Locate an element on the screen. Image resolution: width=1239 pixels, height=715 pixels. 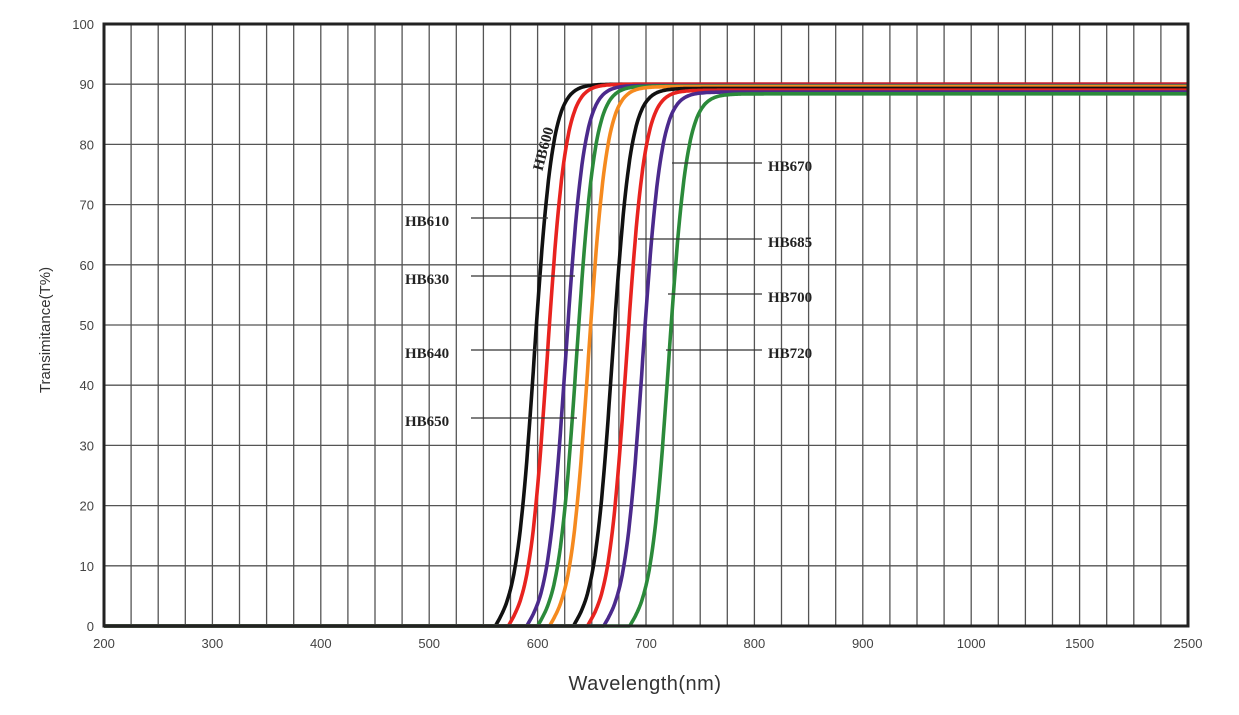
curve-label: HB650 is located at coordinates (427, 422).